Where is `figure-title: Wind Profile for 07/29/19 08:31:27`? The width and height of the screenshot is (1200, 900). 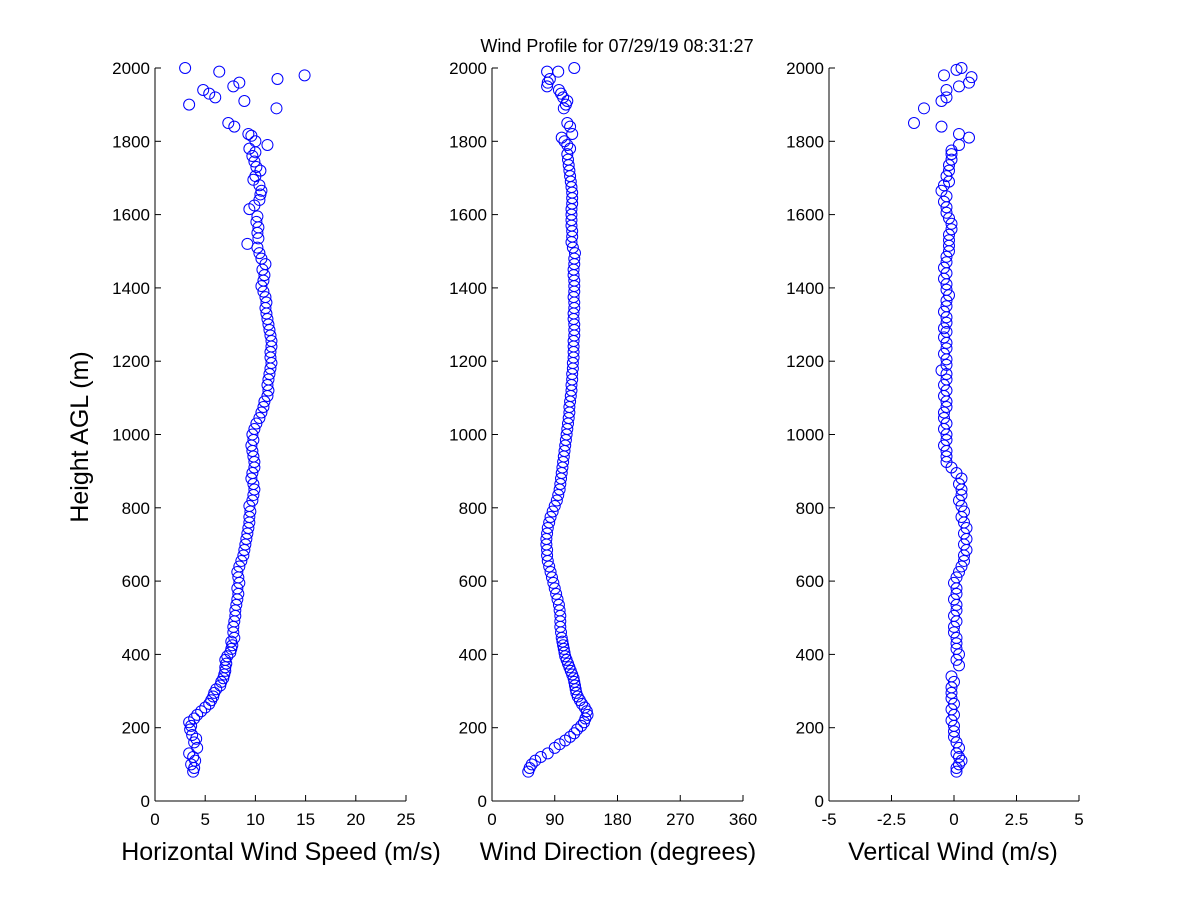 figure-title: Wind Profile for 07/29/19 08:31:27 is located at coordinates (616, 46).